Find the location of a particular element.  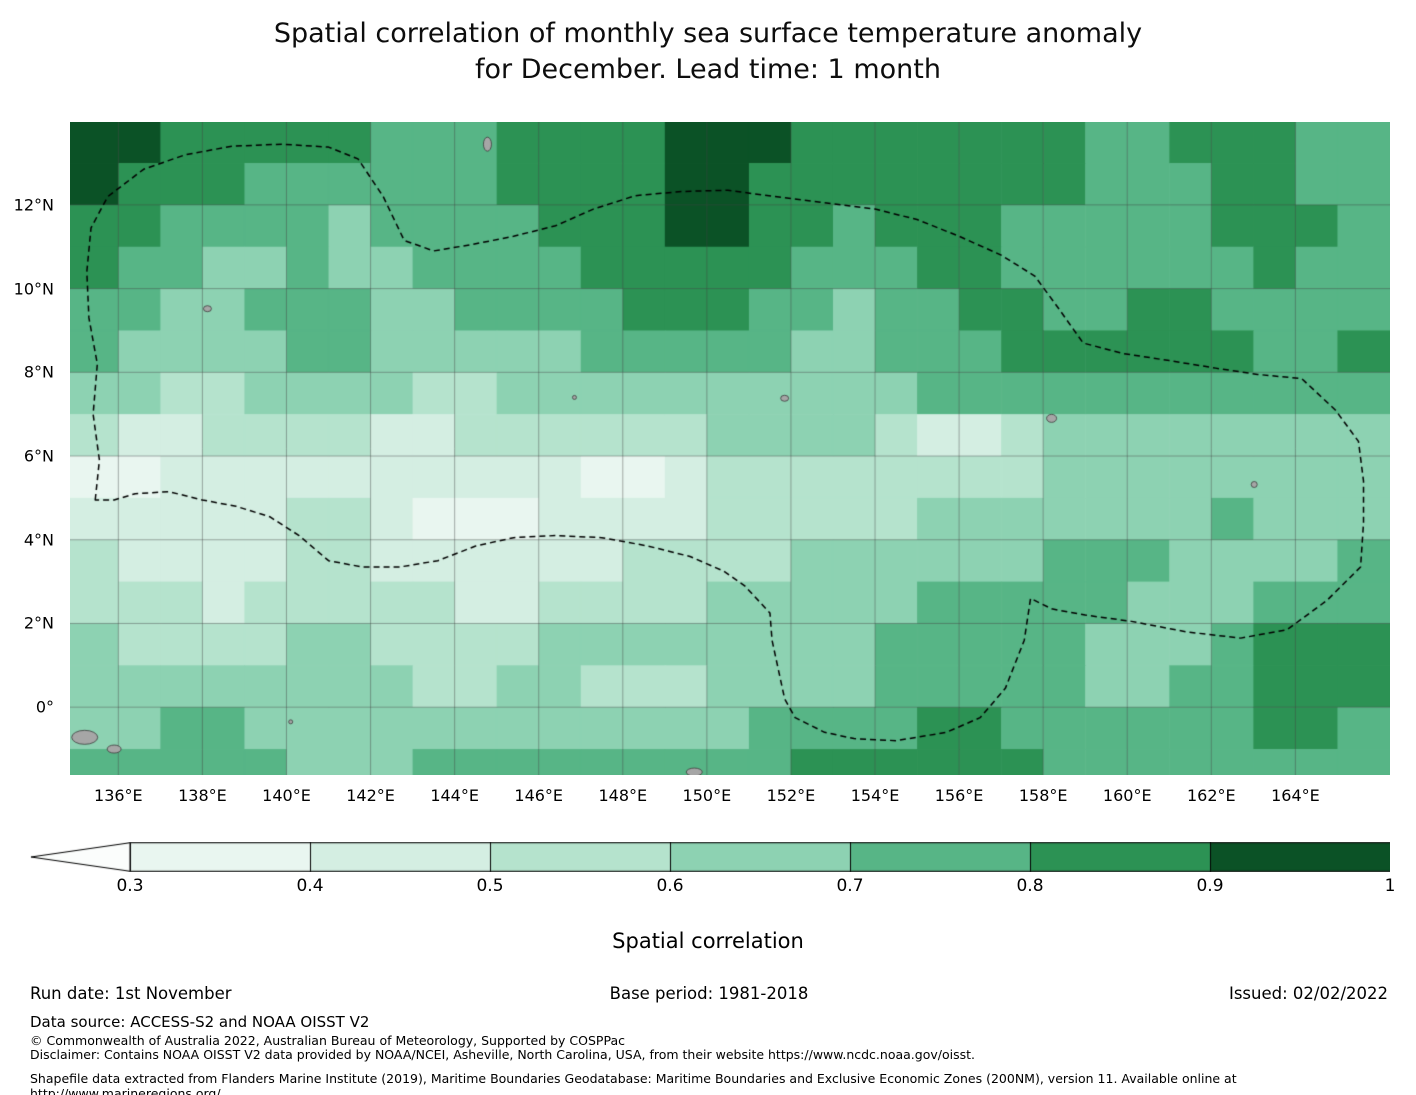

x-axis-tick-label: 146°E is located at coordinates (539, 795).